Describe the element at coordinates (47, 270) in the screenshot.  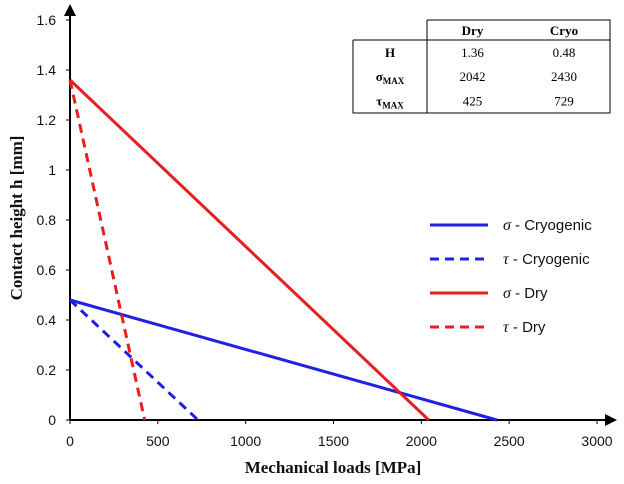
I see `y-tick-label: 0.6` at that location.